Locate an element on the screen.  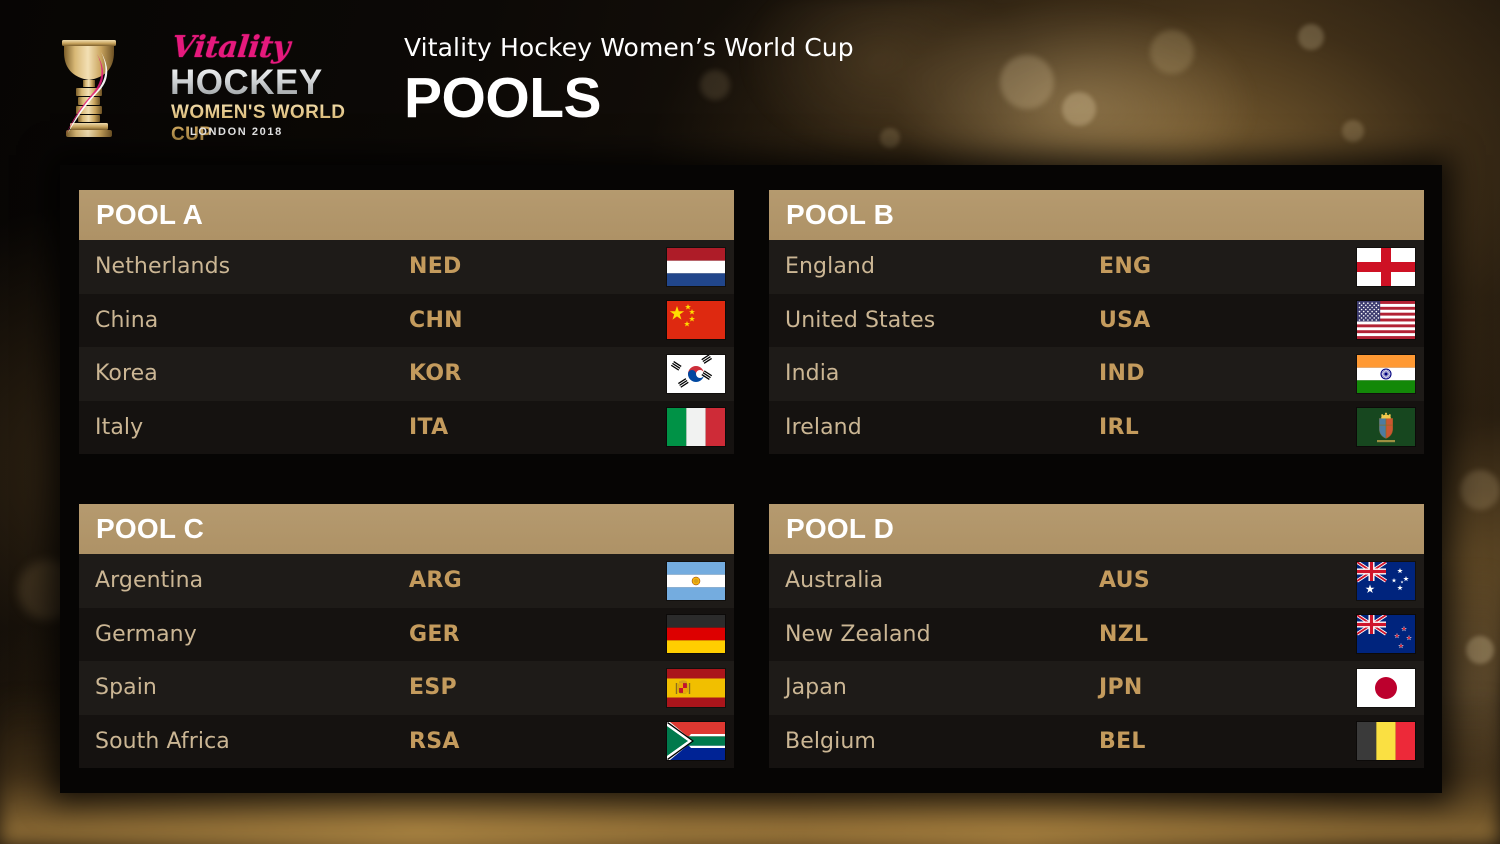
pool-card-d: POOL D Australia AUS is located at coordinates (1096, 636).